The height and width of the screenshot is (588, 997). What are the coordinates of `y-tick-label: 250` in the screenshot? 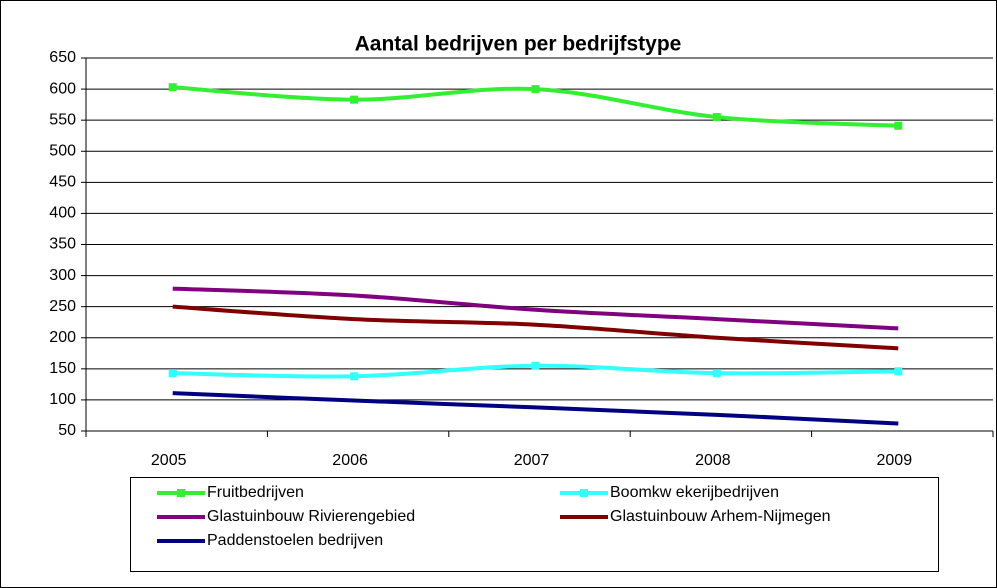 It's located at (62, 306).